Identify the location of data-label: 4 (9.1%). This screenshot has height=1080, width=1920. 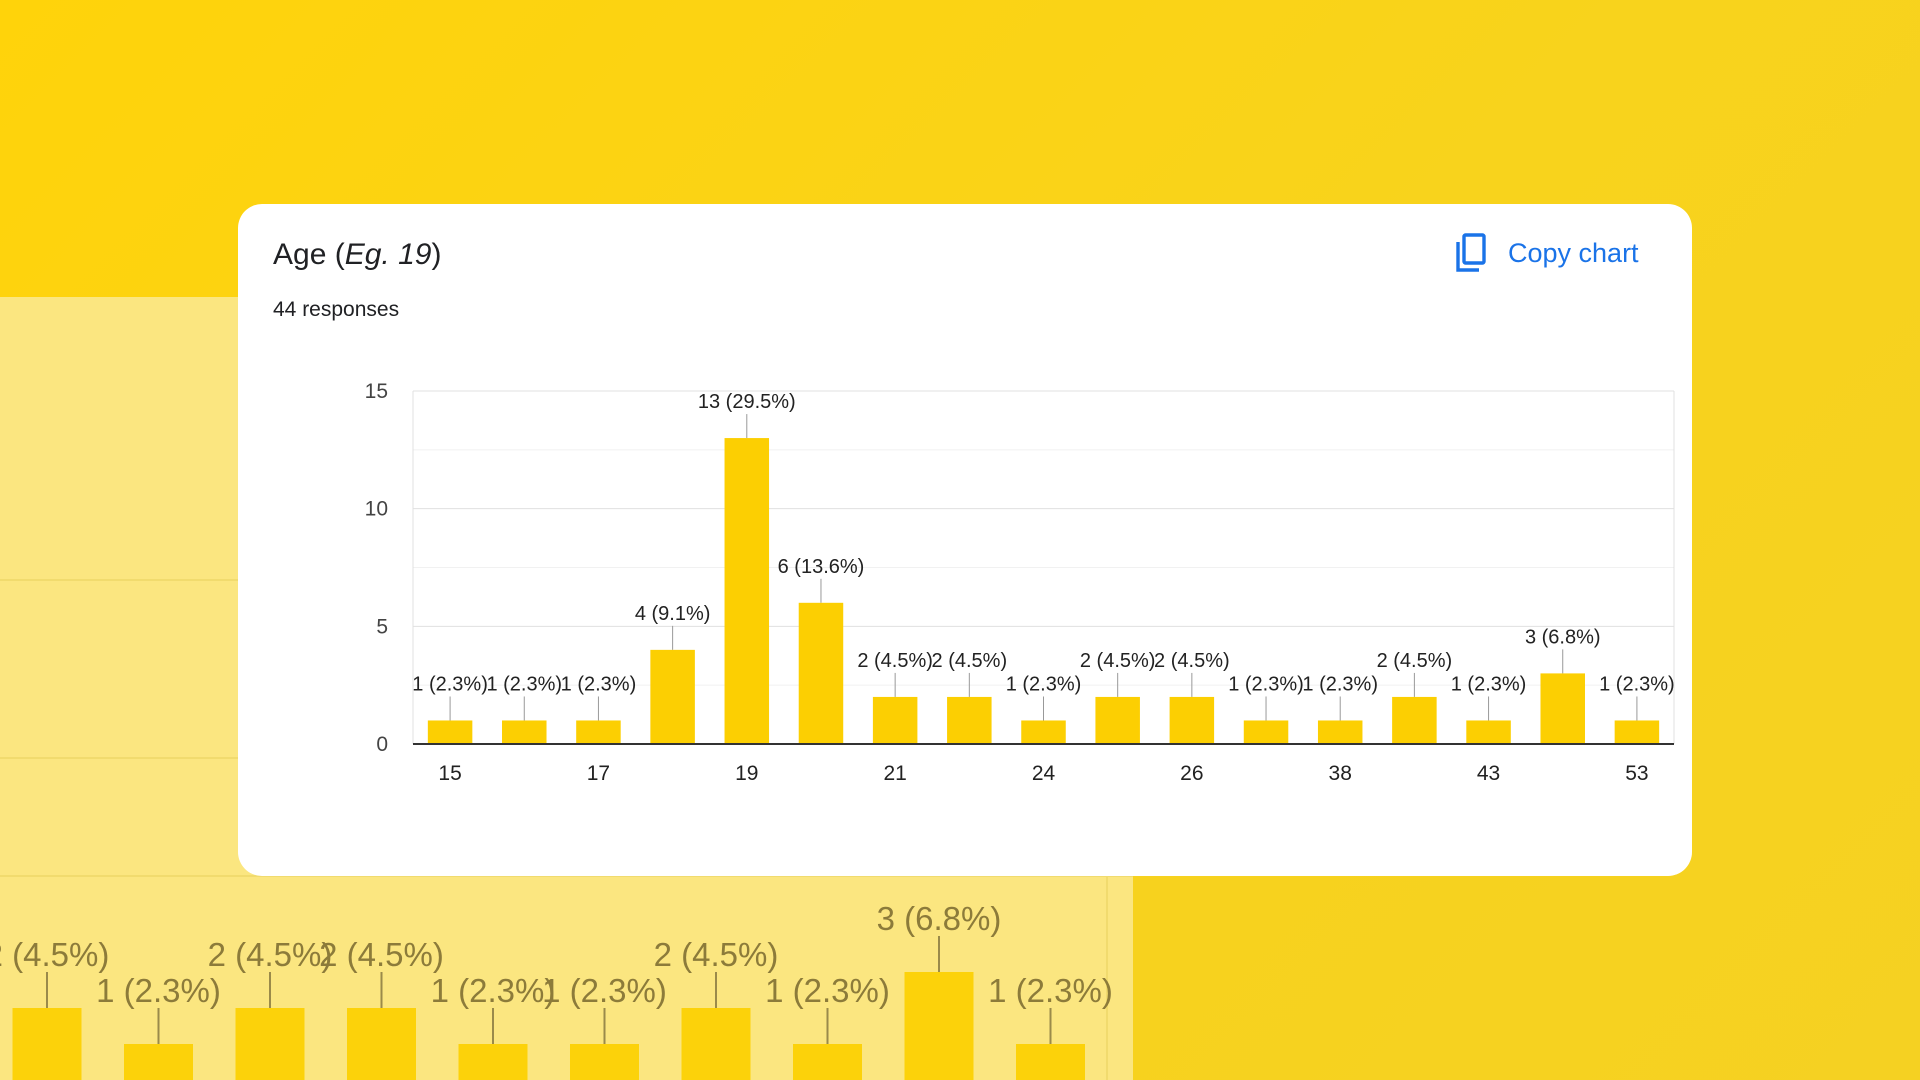
(673, 614).